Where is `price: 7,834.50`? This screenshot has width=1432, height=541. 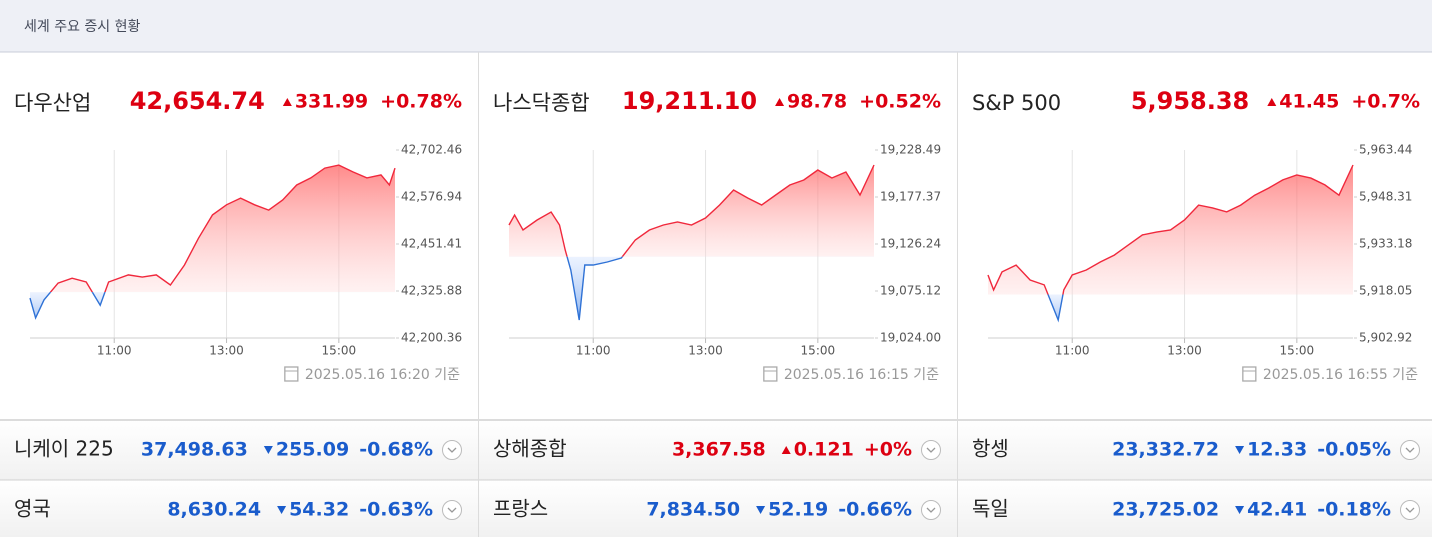
price: 7,834.50 is located at coordinates (693, 510).